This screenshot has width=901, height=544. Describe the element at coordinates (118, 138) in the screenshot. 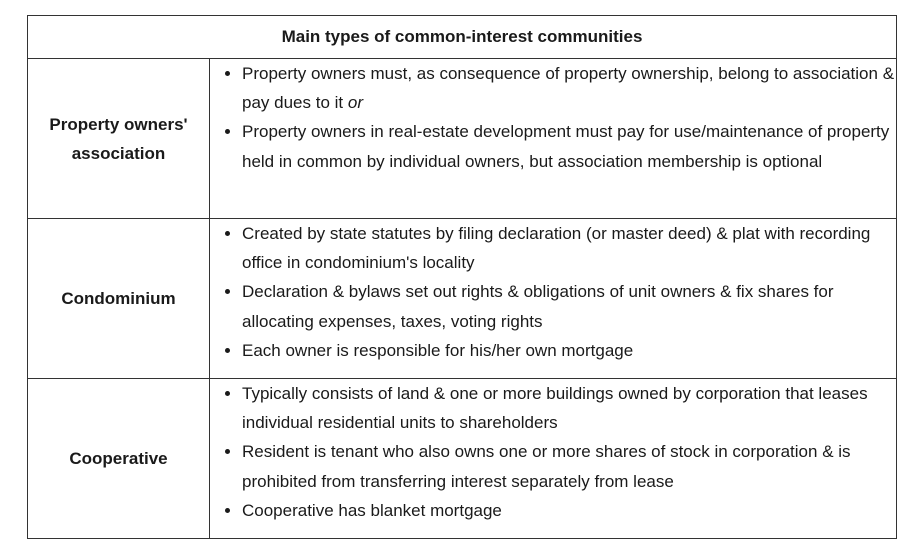

I see `row-label-property-owners-association: Property owners' association` at that location.